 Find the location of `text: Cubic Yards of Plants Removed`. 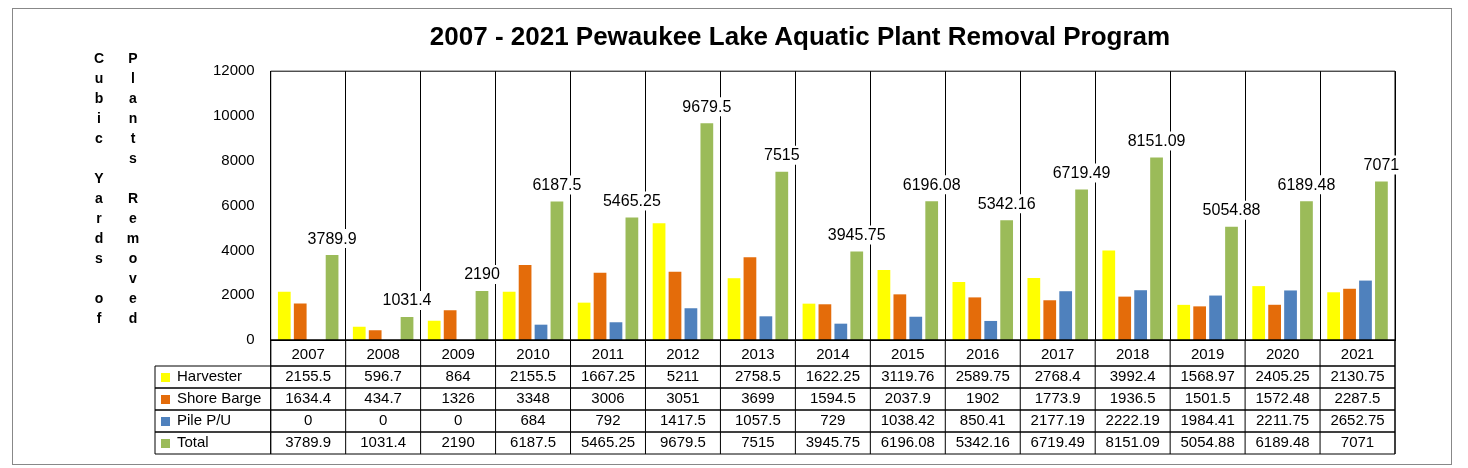

text: Cubic Yards of Plants Removed is located at coordinates (116, 190).